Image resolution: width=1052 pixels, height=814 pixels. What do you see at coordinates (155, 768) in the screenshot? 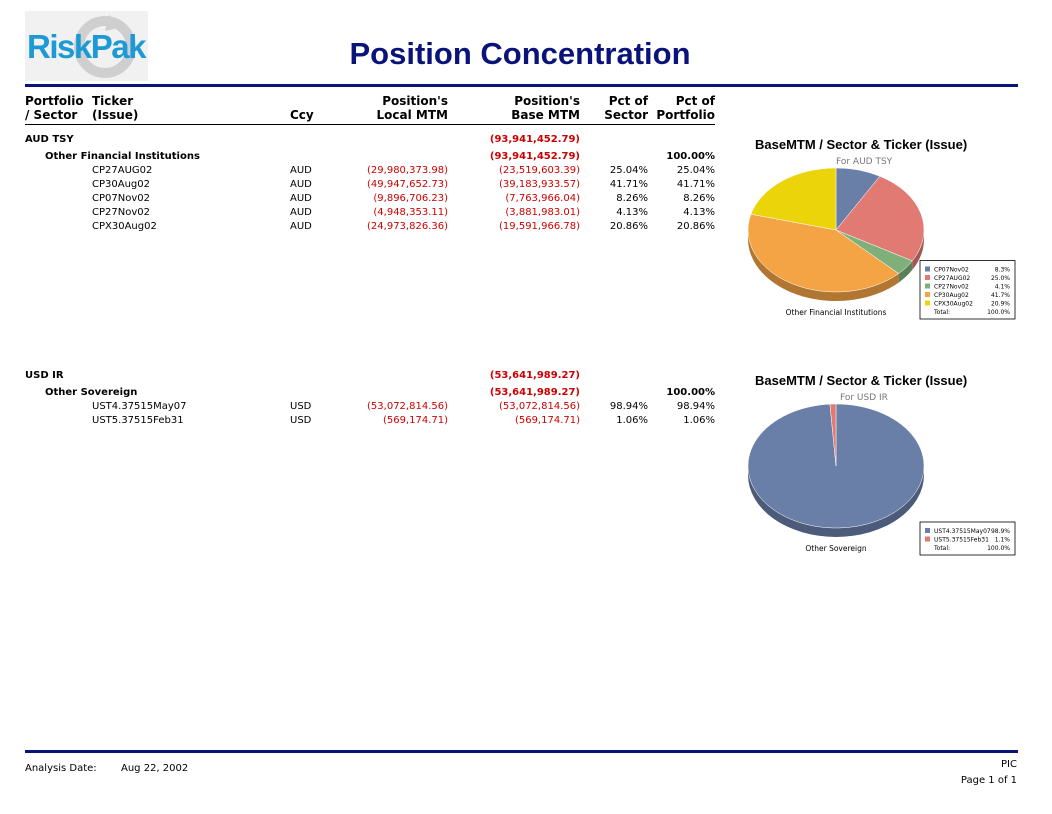
I see `analysis-date-value: Aug 22, 2002` at bounding box center [155, 768].